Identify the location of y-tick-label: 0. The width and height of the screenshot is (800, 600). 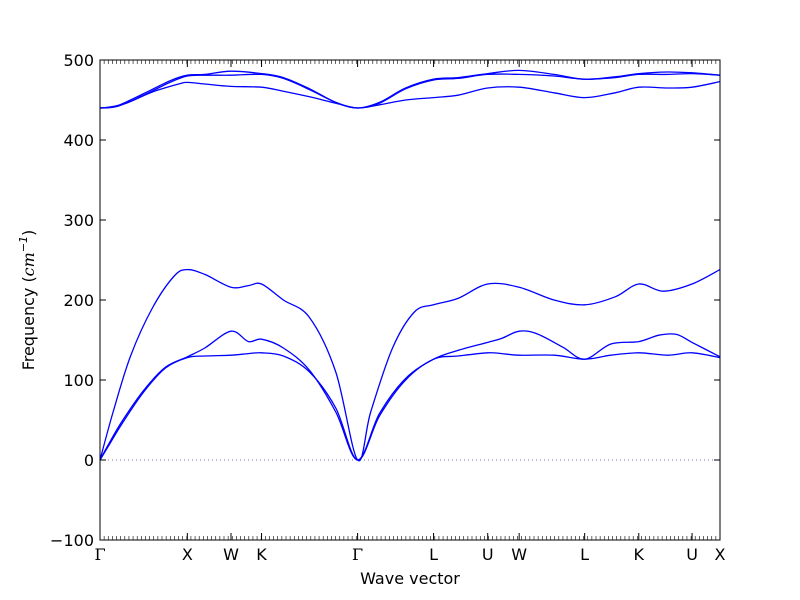
(89, 460).